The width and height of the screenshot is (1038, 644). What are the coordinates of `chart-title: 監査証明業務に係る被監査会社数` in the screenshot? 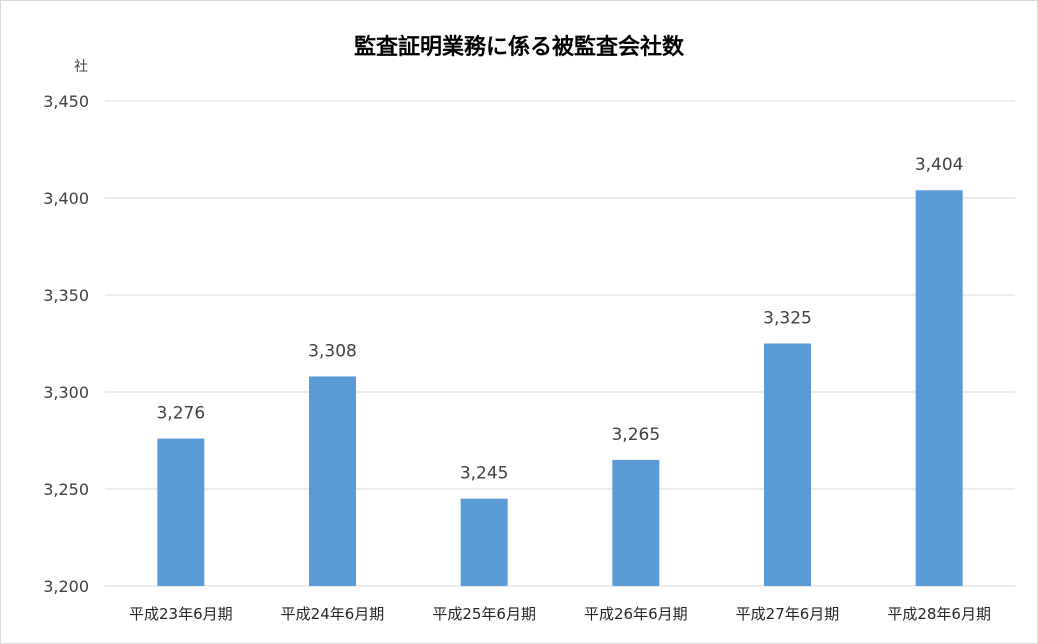 It's located at (518, 47).